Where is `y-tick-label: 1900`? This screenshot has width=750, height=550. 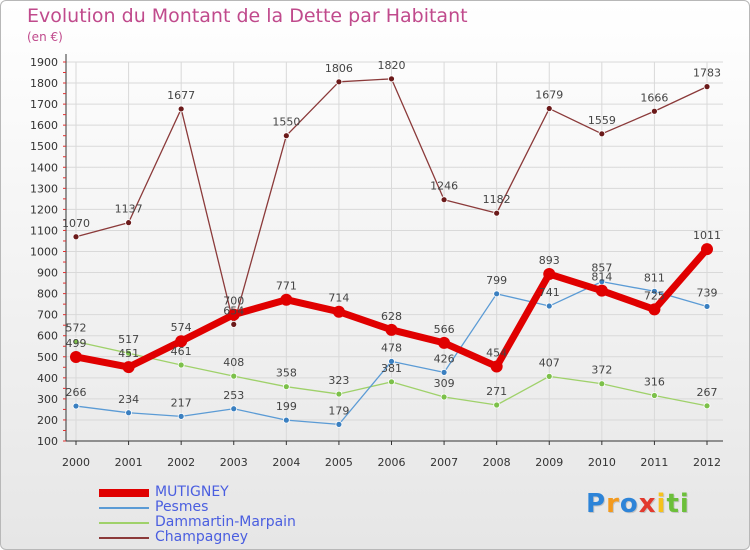 y-tick-label: 1900 is located at coordinates (44, 62).